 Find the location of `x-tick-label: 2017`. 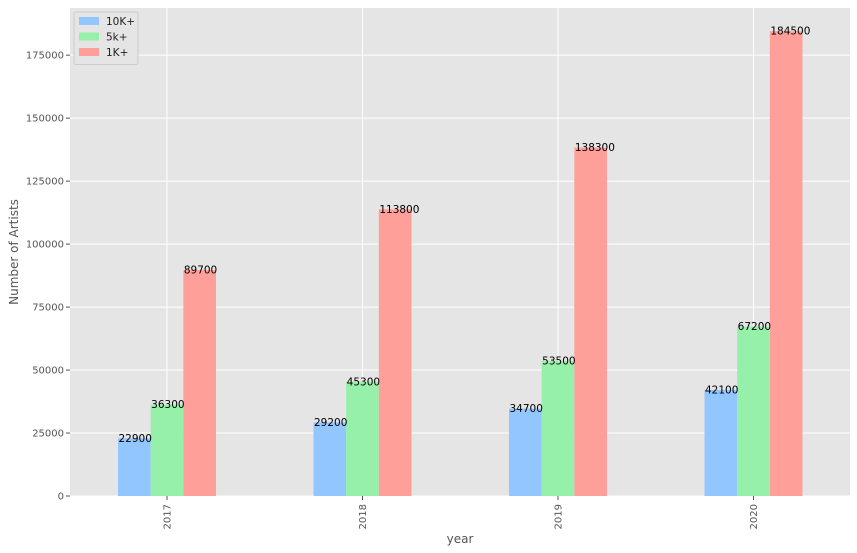

x-tick-label: 2017 is located at coordinates (168, 516).